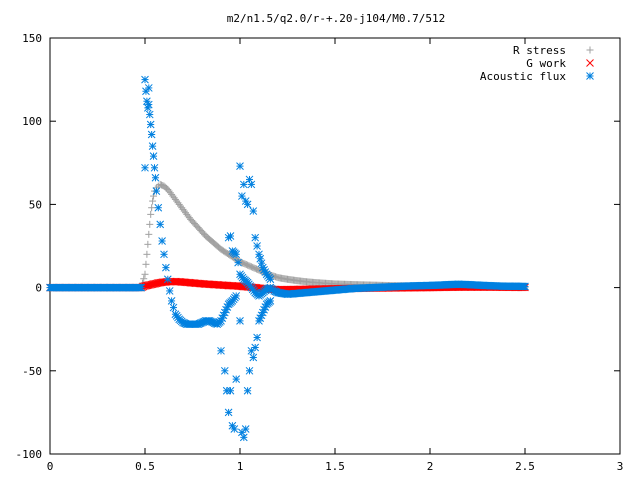 This screenshot has width=640, height=480. What do you see at coordinates (430, 466) in the screenshot?
I see `x-tick-label: 2` at bounding box center [430, 466].